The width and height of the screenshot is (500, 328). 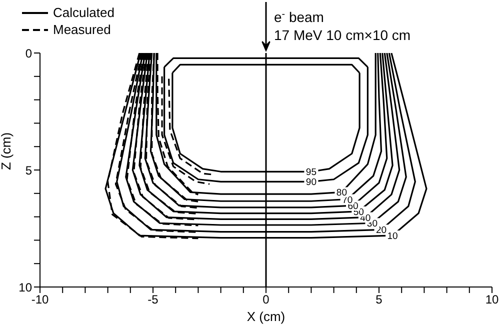 What do you see at coordinates (266, 299) in the screenshot?
I see `x-tick-label: 0` at bounding box center [266, 299].